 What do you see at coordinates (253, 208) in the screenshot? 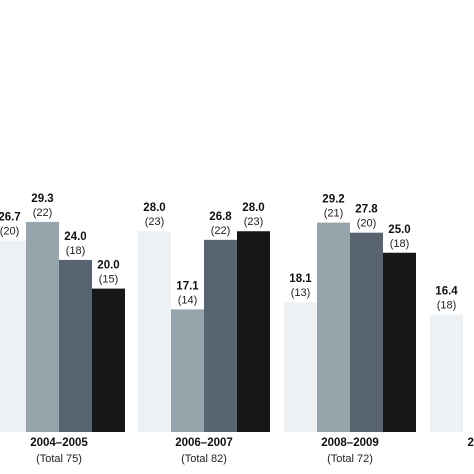
I see `value-label-1-3: 28.0` at bounding box center [253, 208].